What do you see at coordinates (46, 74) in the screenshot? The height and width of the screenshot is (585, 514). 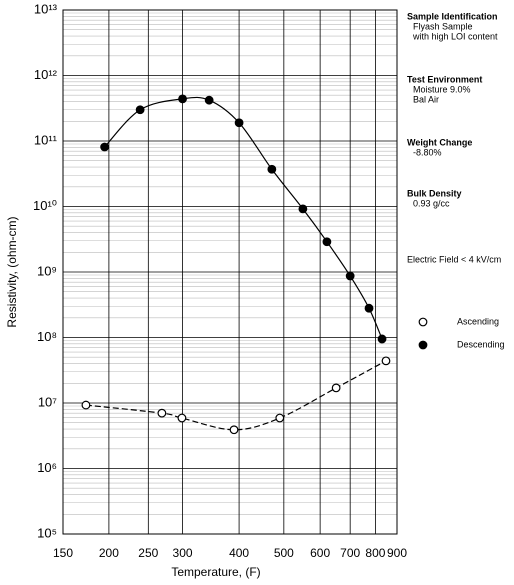 I see `y-tick-label: 10¹²` at bounding box center [46, 74].